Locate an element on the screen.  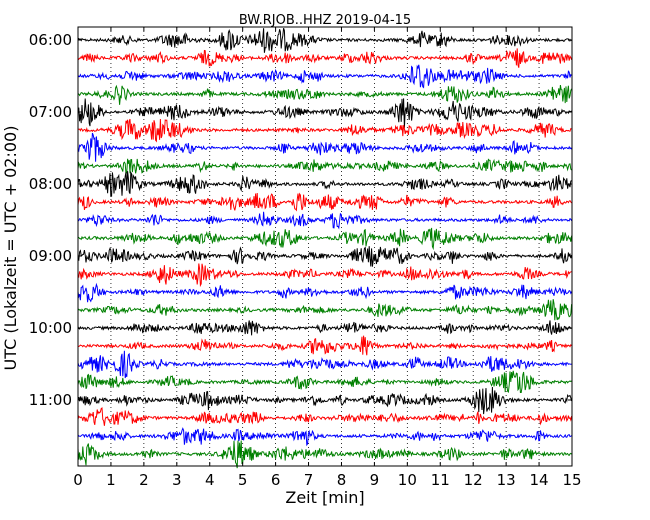
x-tick-label: 9 is located at coordinates (375, 480).